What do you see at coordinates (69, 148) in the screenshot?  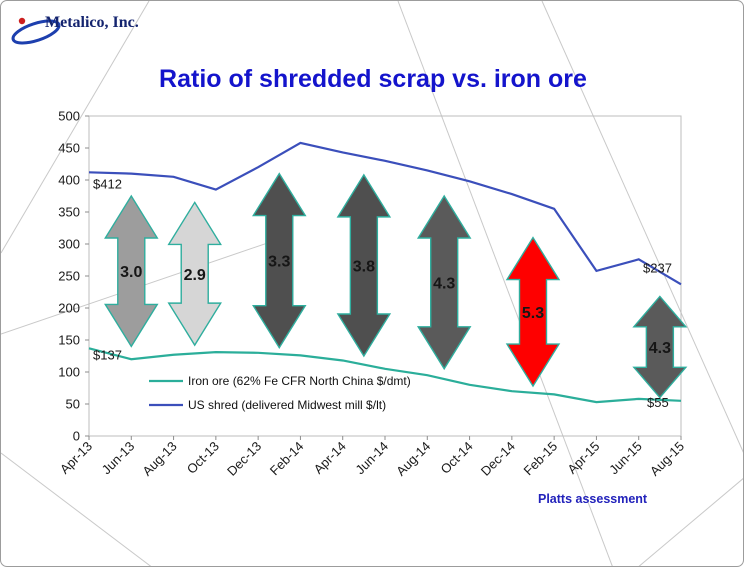 I see `y-axis-label: 450` at bounding box center [69, 148].